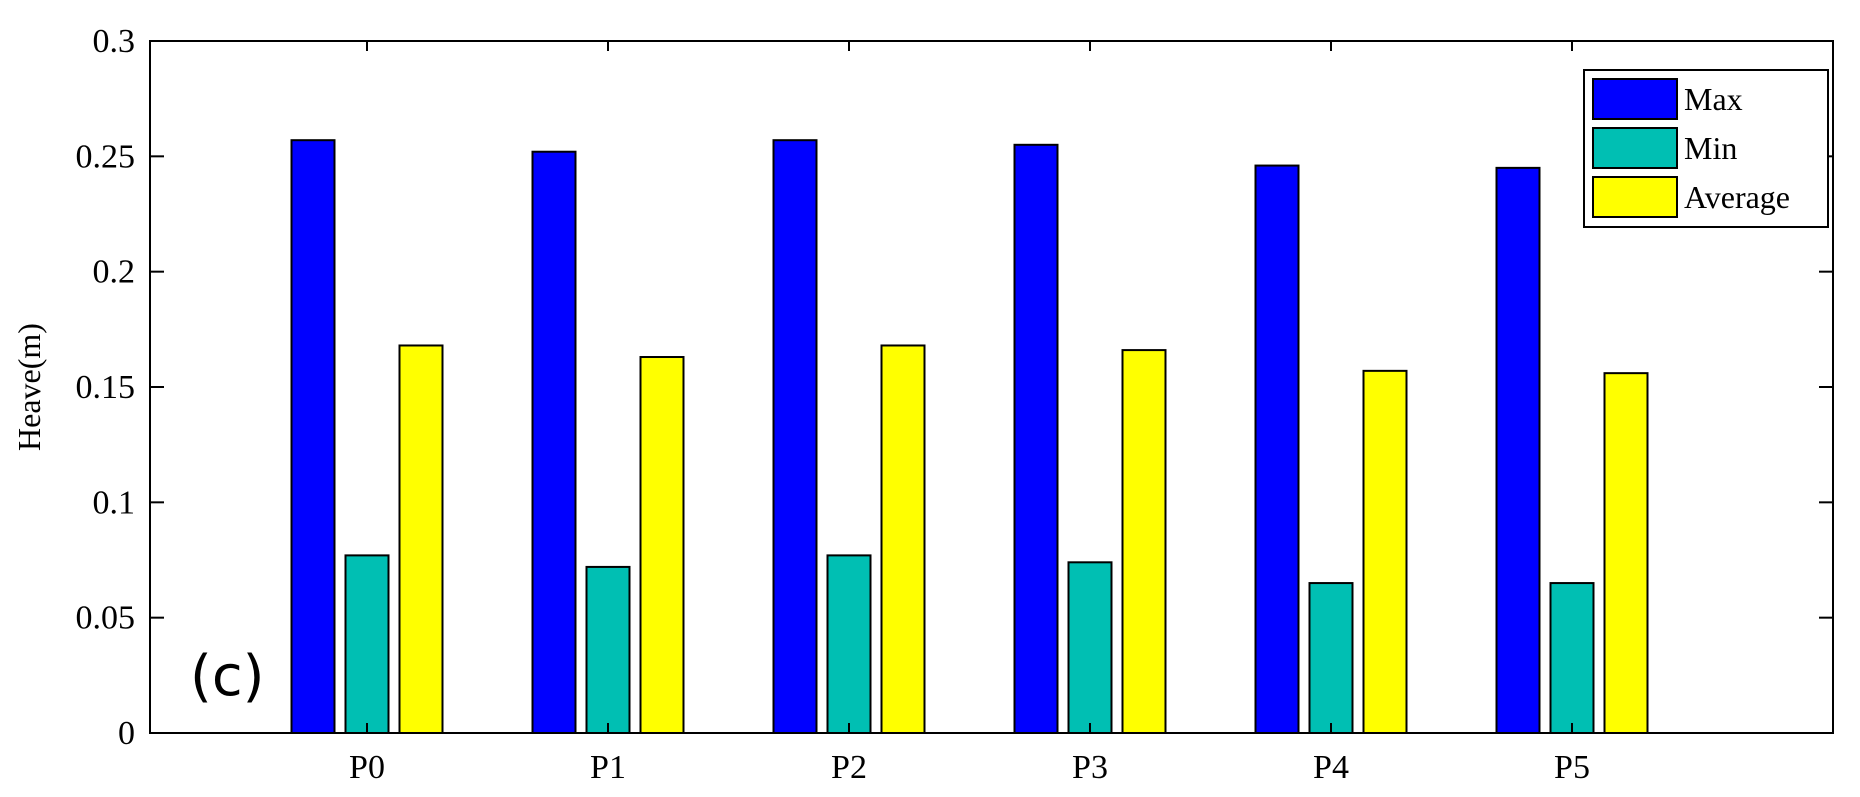  I want to click on y-tick-label-0.1: 0.1, so click(114, 502).